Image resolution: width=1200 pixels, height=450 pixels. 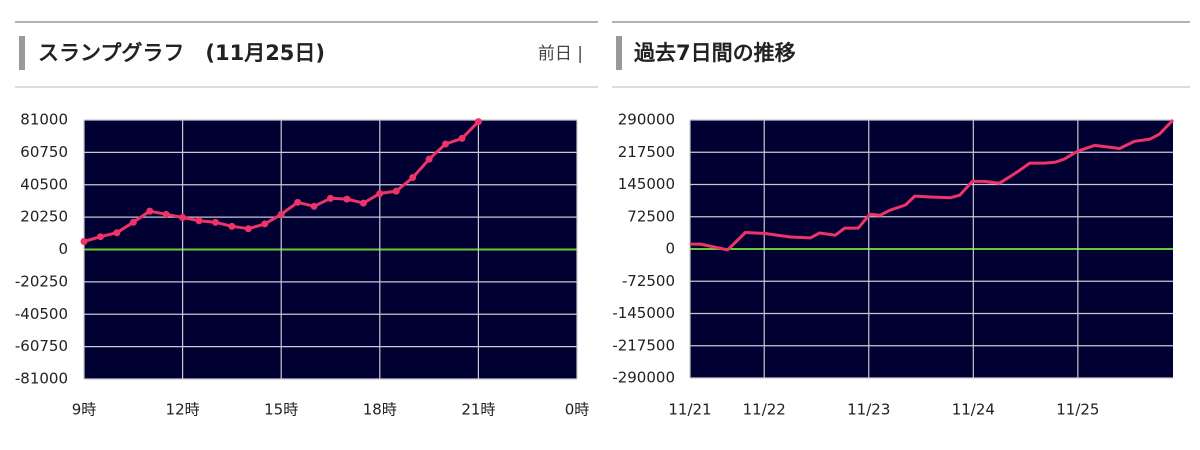 I want to click on x-tick-label: 0時, so click(x=577, y=410).